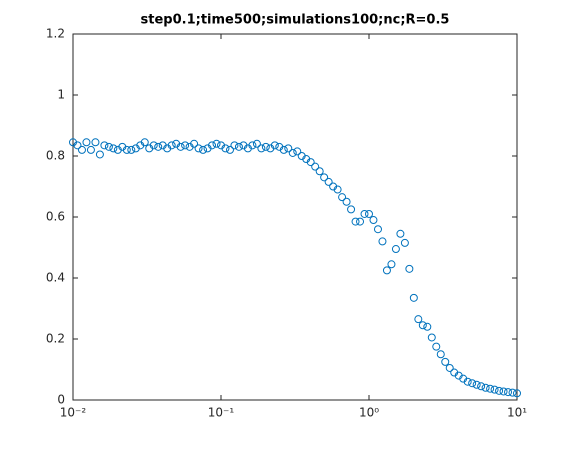 Image resolution: width=570 pixels, height=450 pixels. I want to click on y-tick-label: 1, so click(61, 95).